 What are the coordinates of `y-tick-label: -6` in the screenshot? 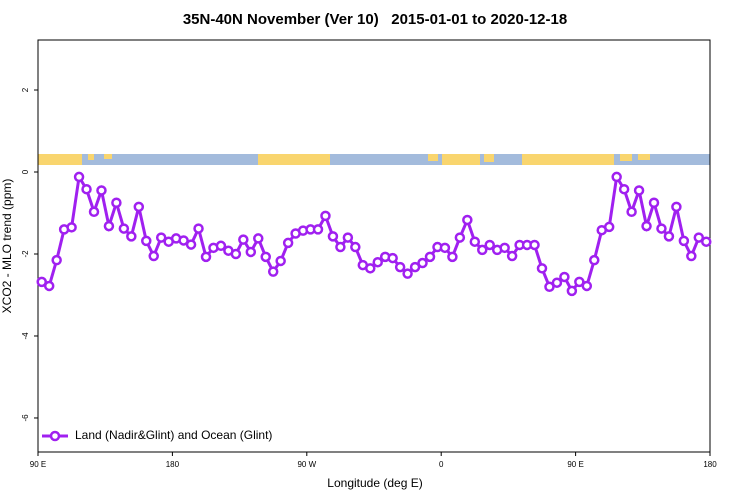 It's located at (25, 418).